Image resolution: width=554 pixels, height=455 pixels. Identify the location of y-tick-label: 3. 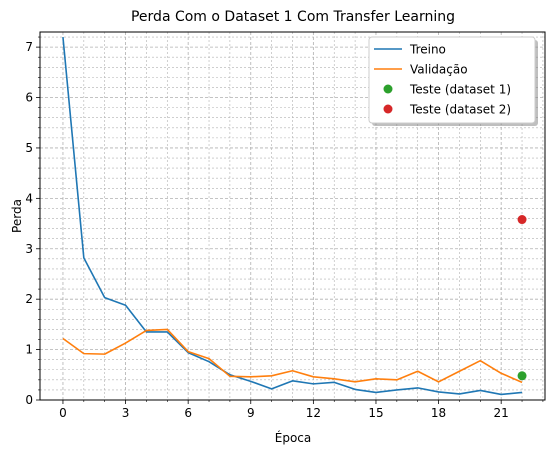
(29, 249).